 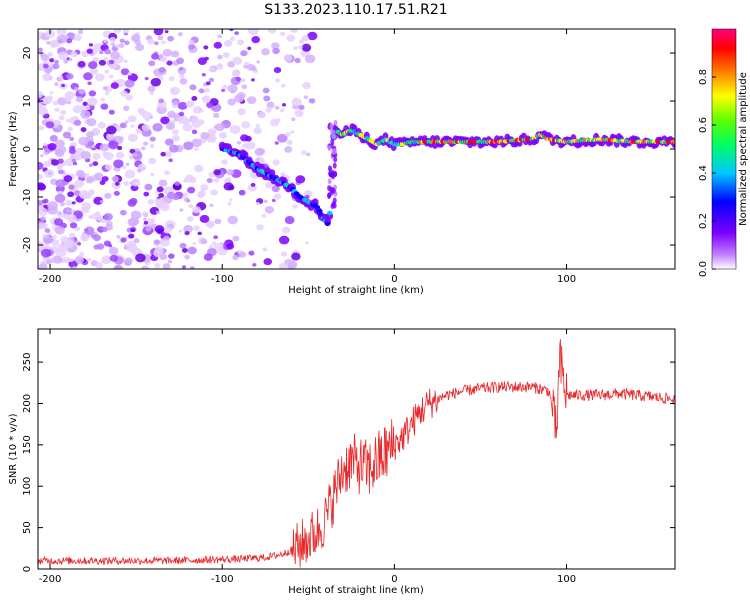 I want to click on y-tick-label: -10, so click(x=27, y=197).